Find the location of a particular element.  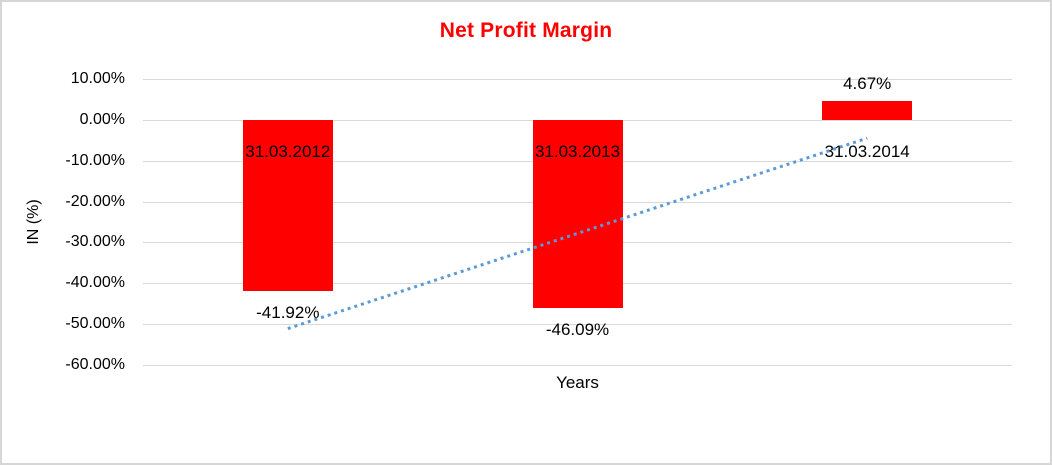

y-tick-label: 10.00% is located at coordinates (97, 78).